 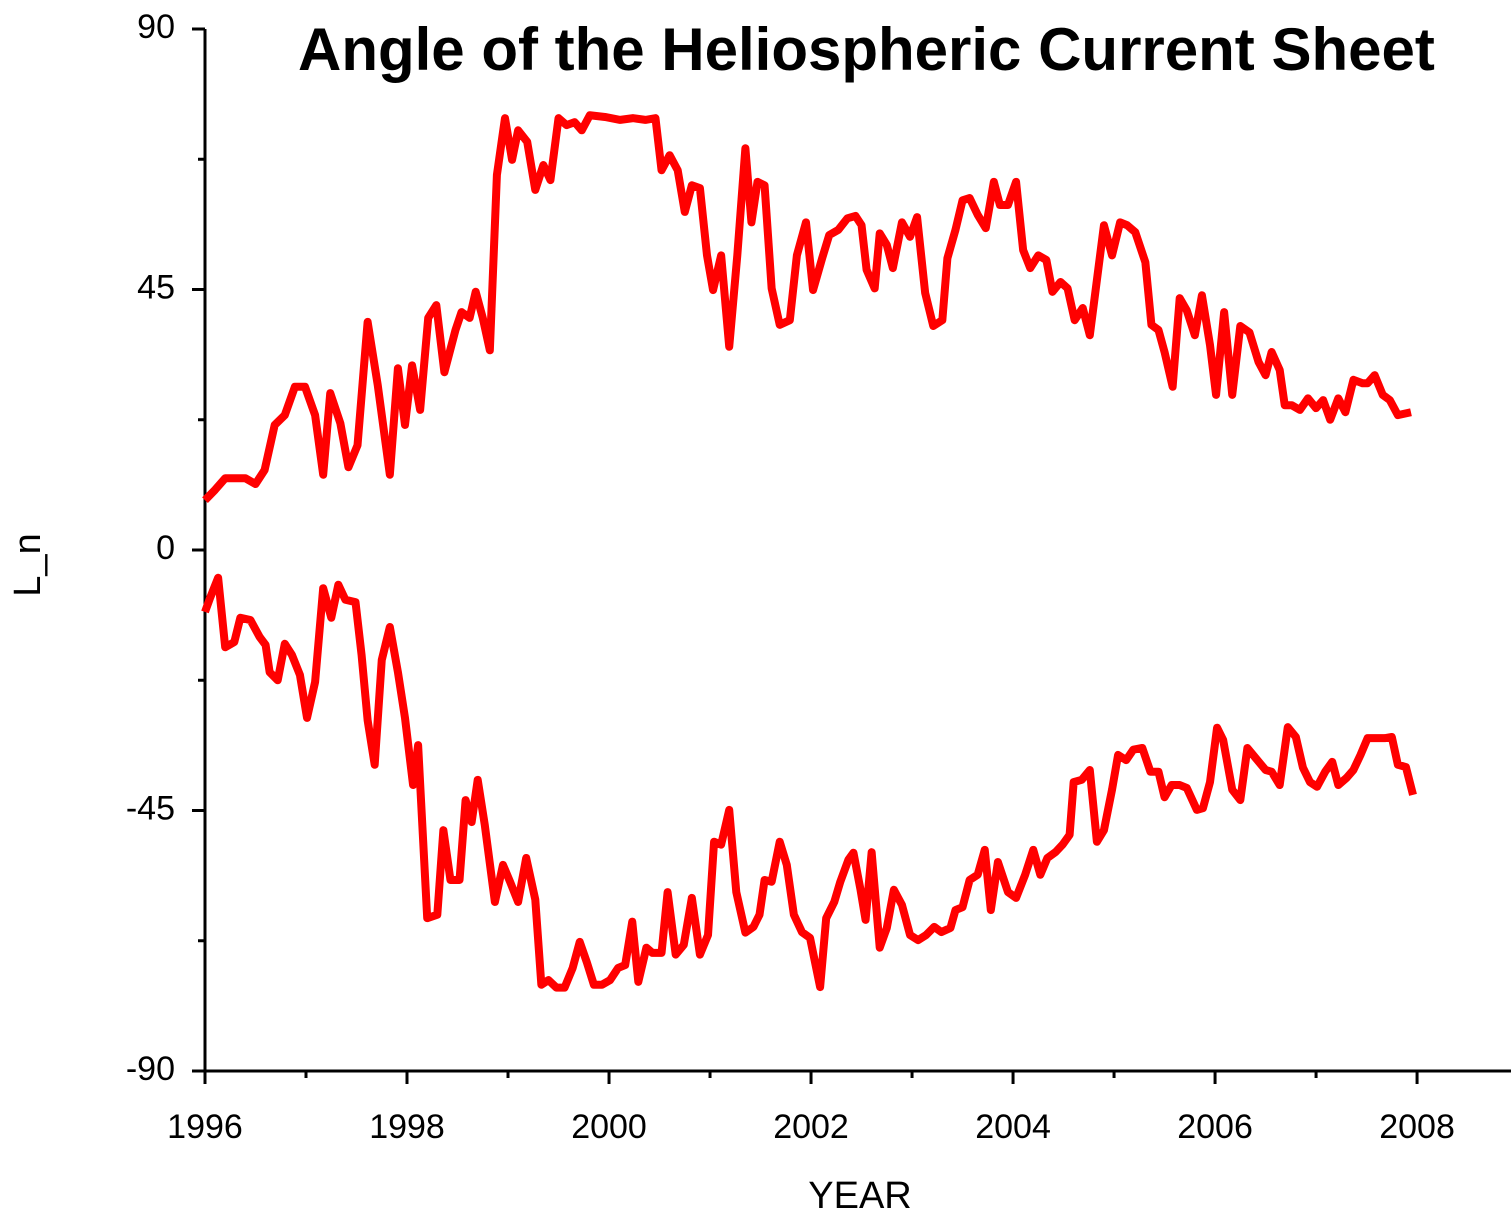 What do you see at coordinates (609, 1127) in the screenshot?
I see `x-tick-label: 2000` at bounding box center [609, 1127].